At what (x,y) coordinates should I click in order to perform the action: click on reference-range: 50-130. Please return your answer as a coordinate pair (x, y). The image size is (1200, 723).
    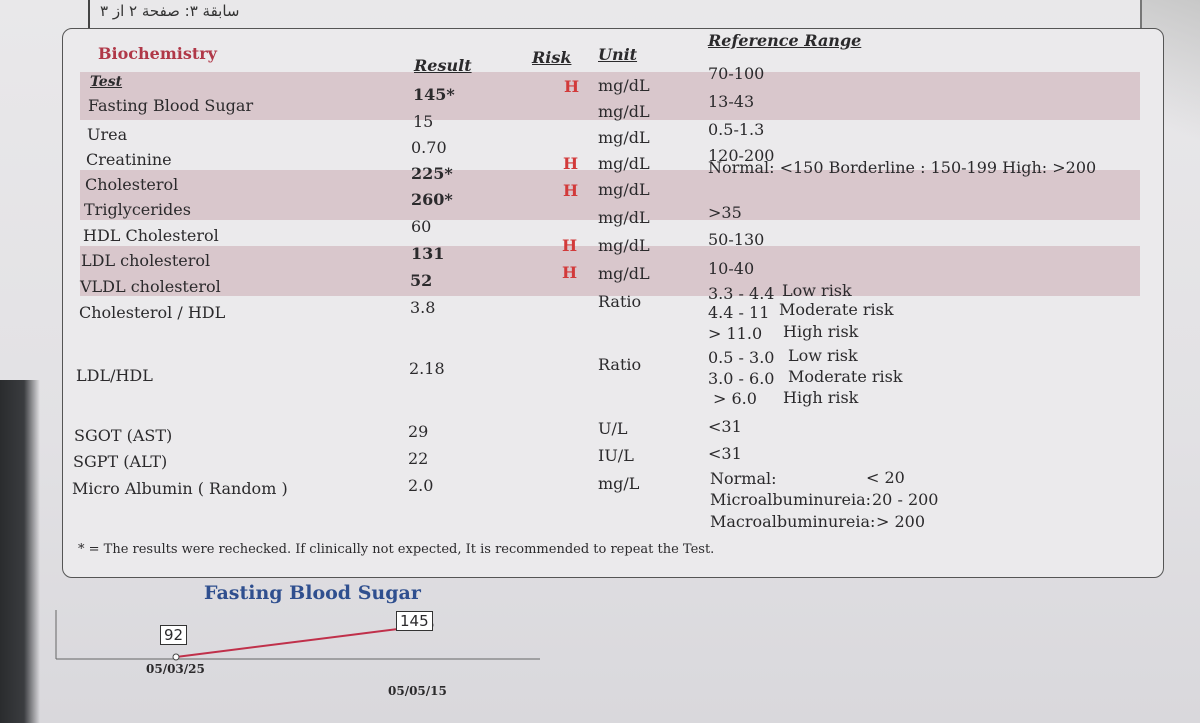
    Looking at the image, I should click on (736, 239).